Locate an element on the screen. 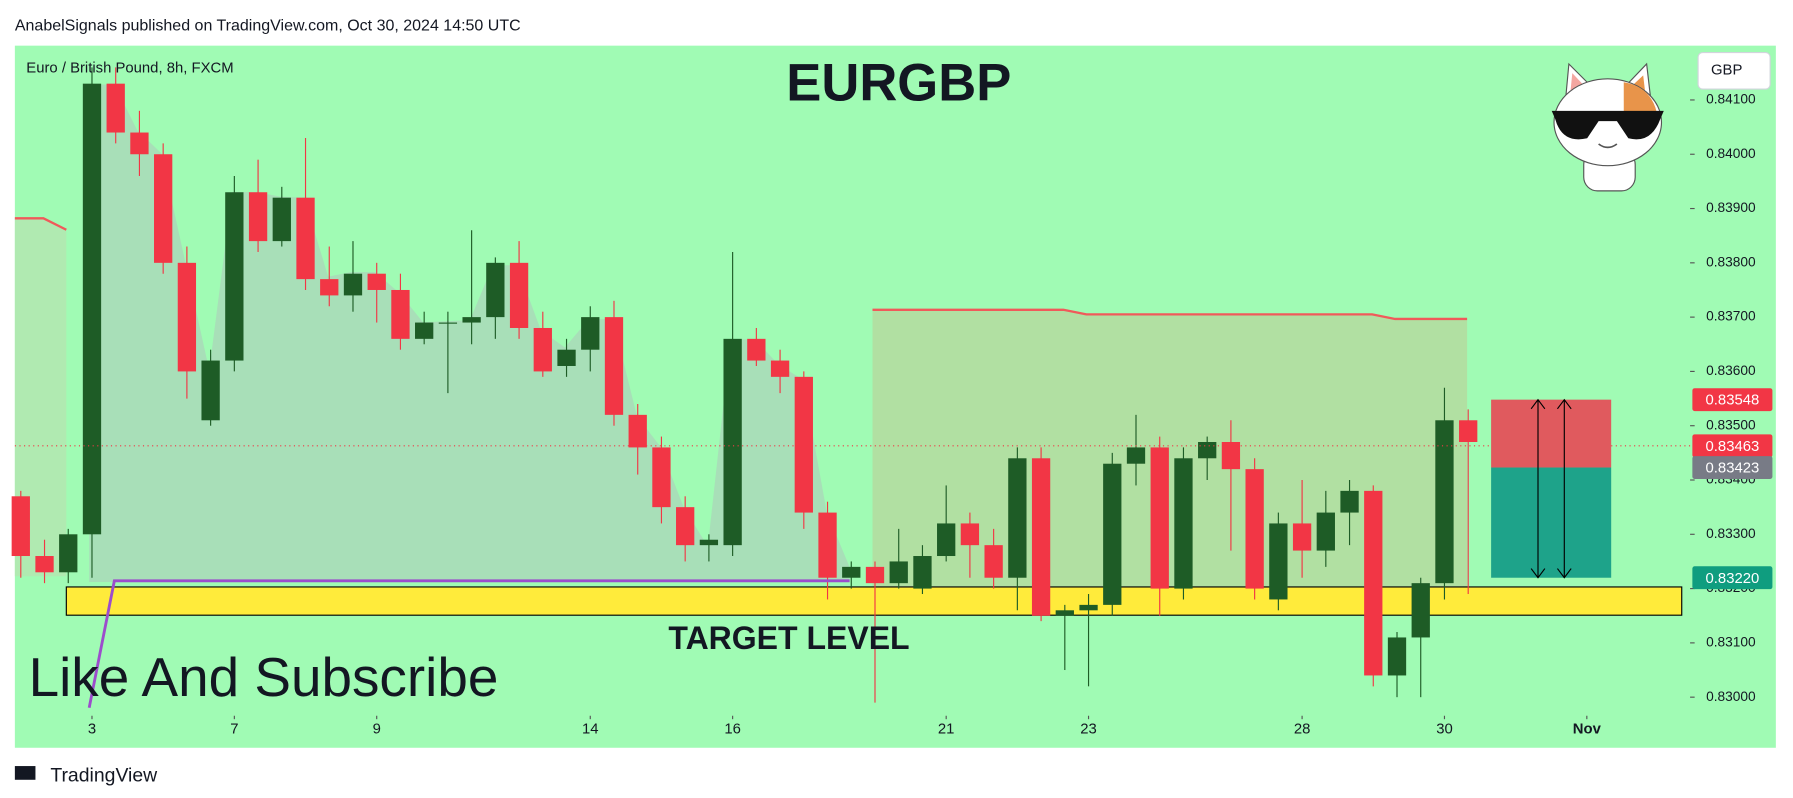 The image size is (1793, 798). y-tick-label: 0.84100 is located at coordinates (1731, 99).